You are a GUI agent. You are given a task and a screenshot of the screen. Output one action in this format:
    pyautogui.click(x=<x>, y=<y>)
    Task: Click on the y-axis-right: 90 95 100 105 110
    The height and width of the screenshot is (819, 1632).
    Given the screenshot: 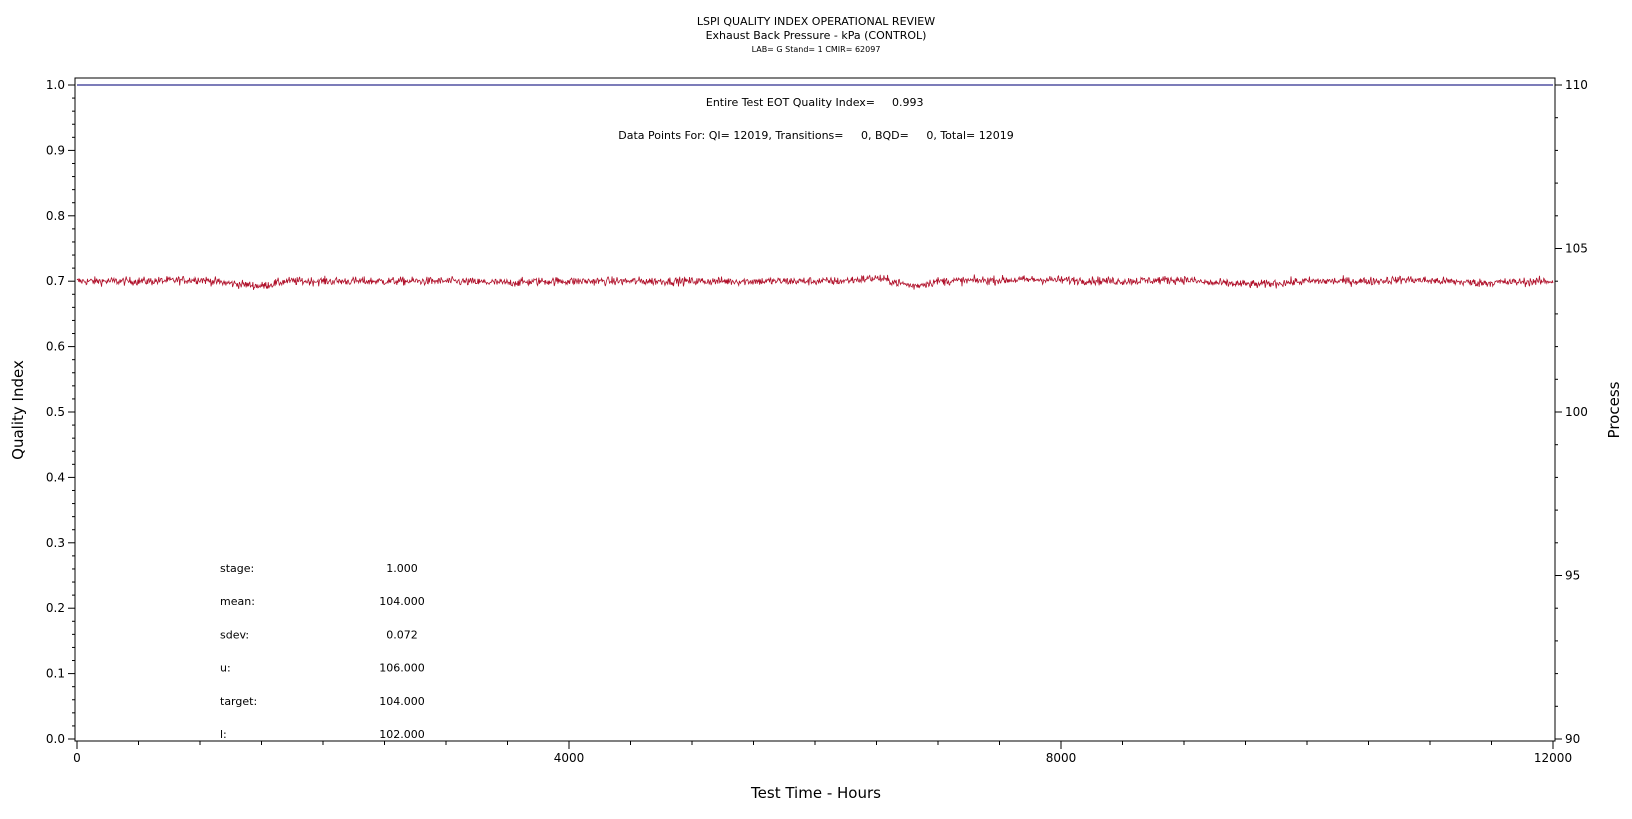 What is the action you would take?
    pyautogui.click(x=1571, y=412)
    